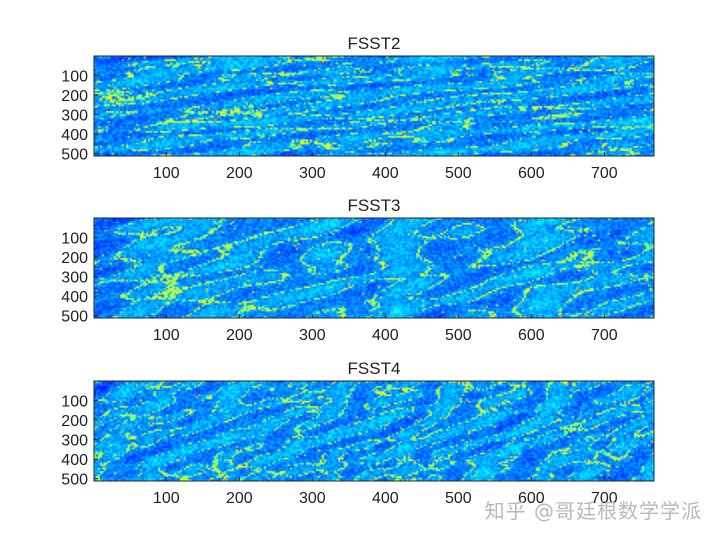 This screenshot has height=540, width=720. What do you see at coordinates (593, 511) in the screenshot?
I see `watermark: 知乎 @哥廷根数学学派` at bounding box center [593, 511].